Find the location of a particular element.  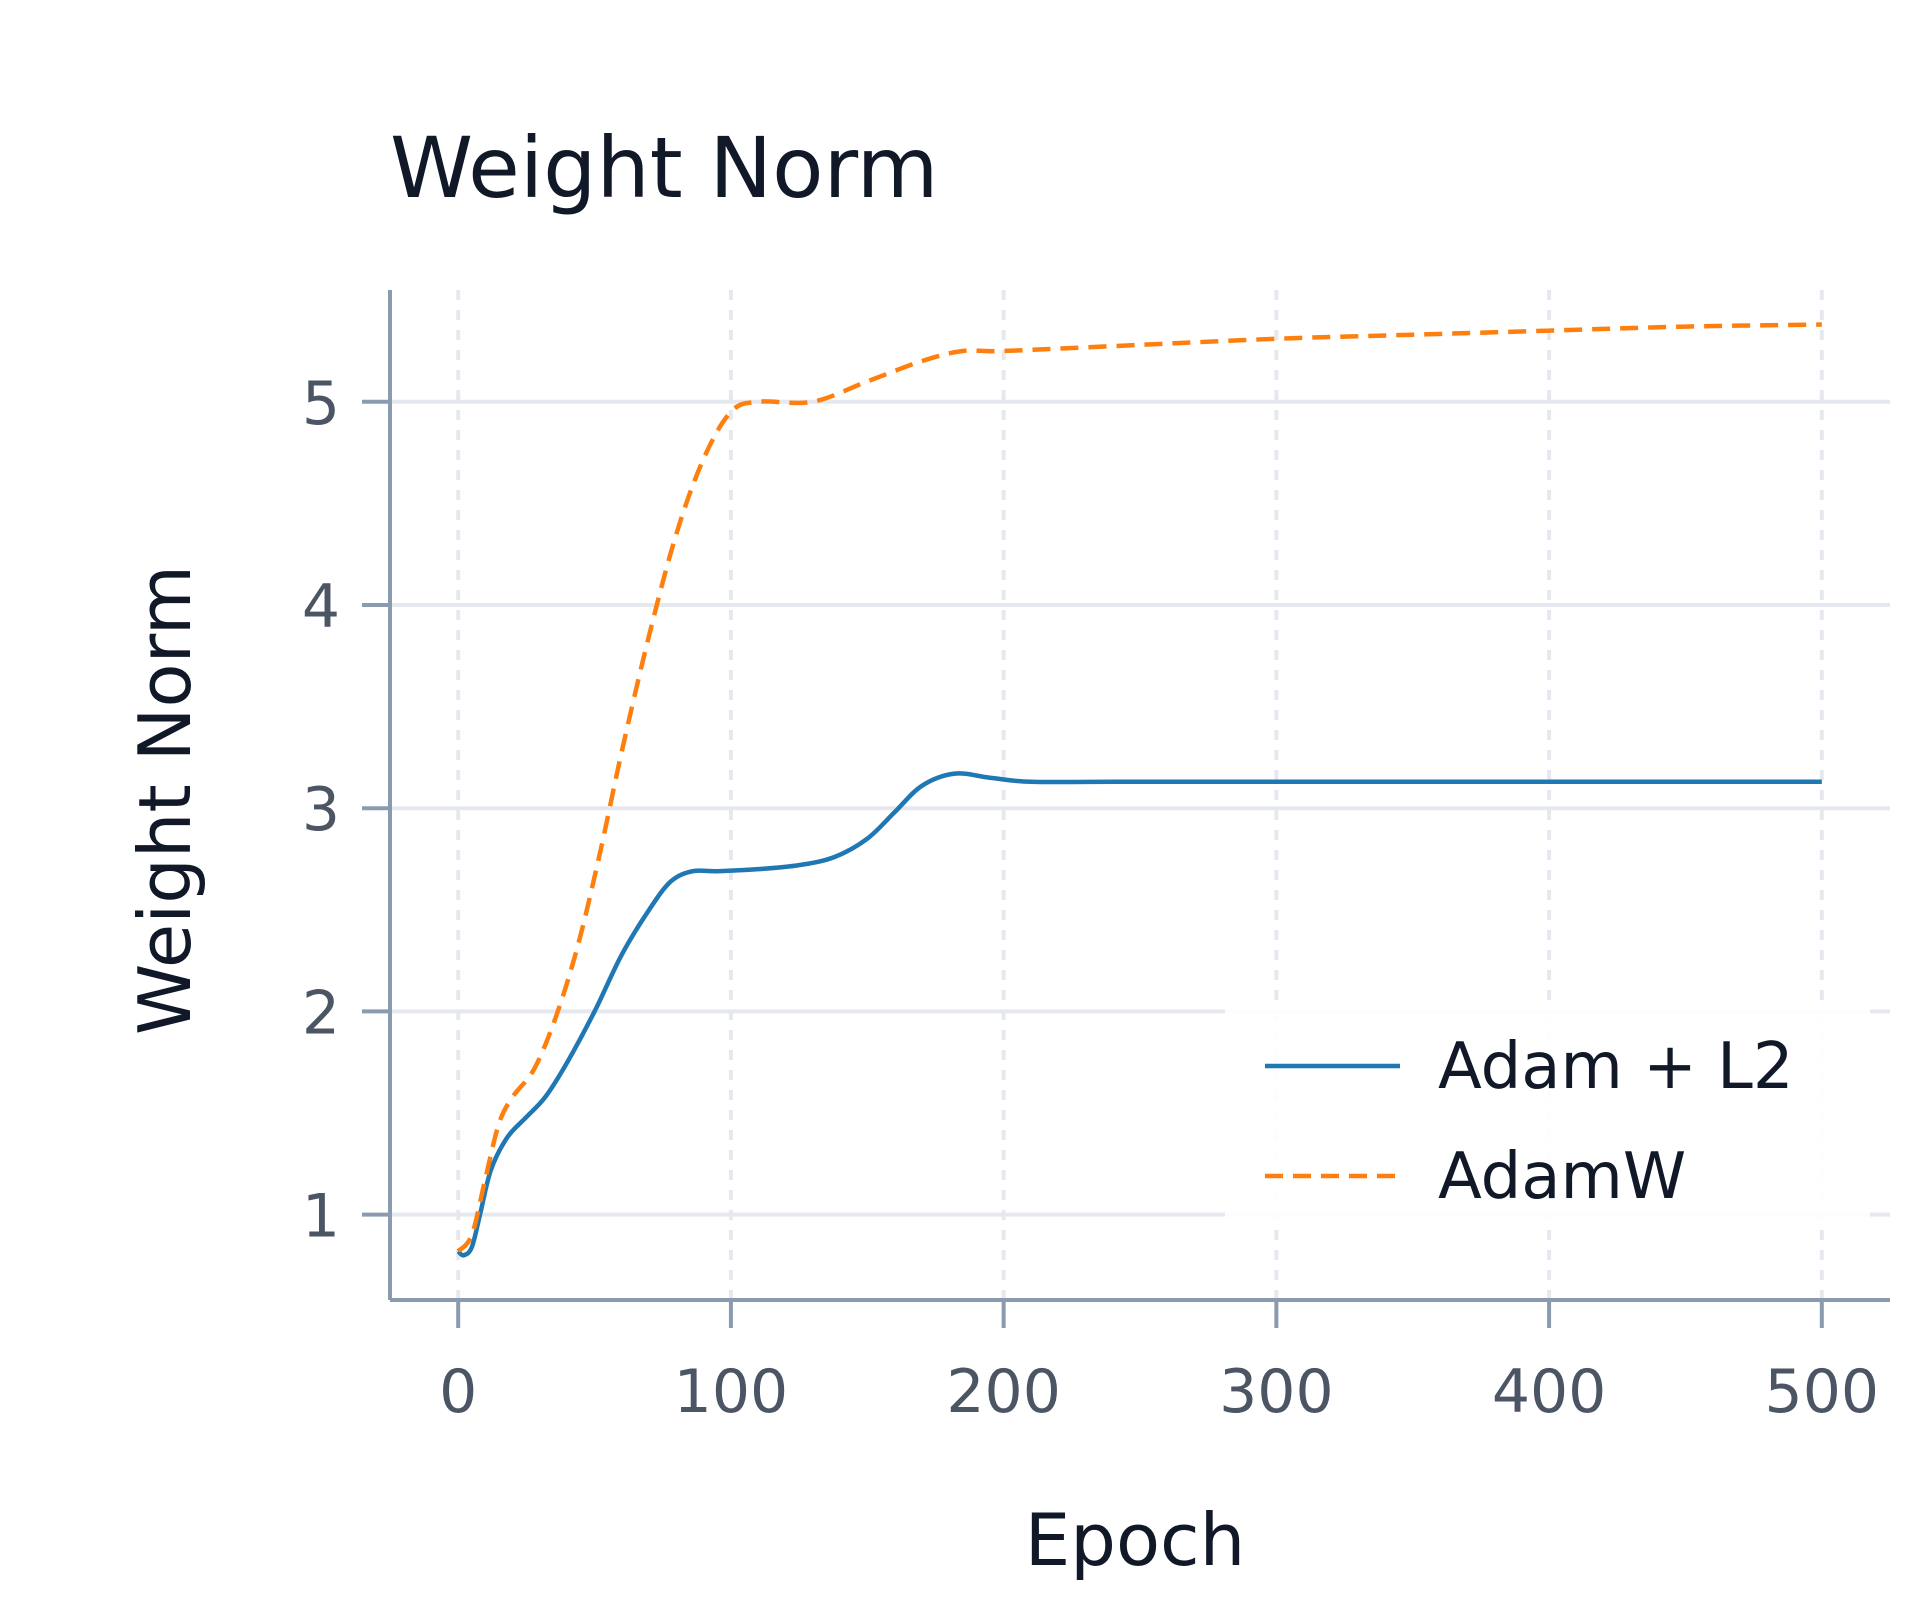

x-axis-label: Epoch is located at coordinates (1135, 1540).